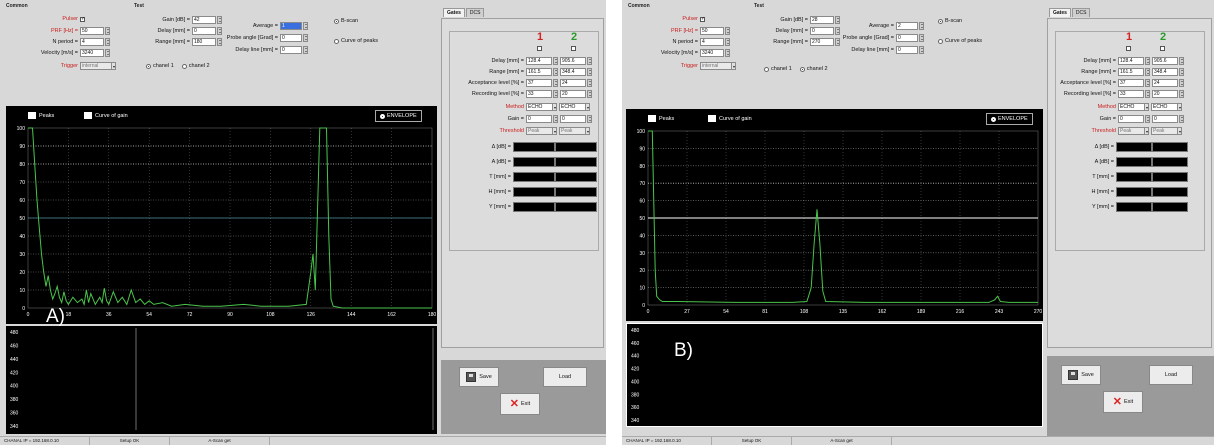 The width and height of the screenshot is (1214, 445). I want to click on probe-spinner, so click(921, 38).